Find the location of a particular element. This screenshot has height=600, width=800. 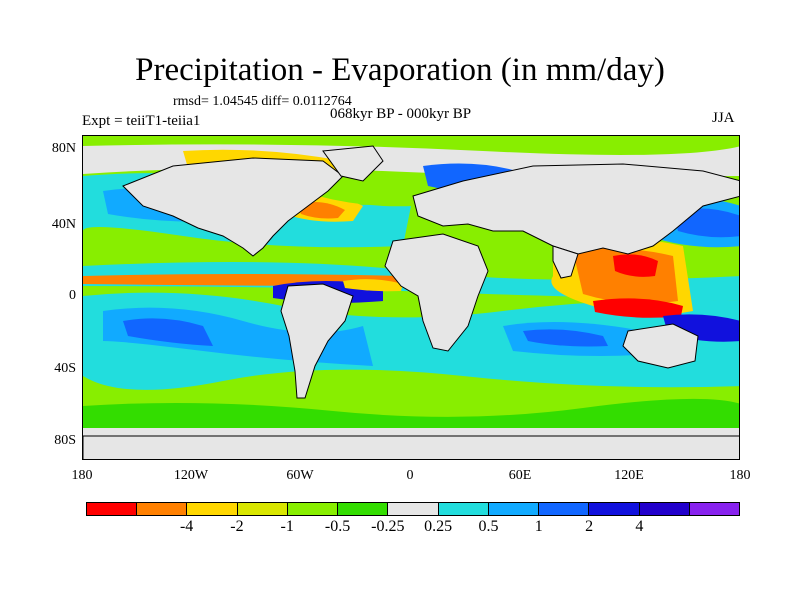

experiment-label: Expt = teiiT1-teiia1 is located at coordinates (141, 121).